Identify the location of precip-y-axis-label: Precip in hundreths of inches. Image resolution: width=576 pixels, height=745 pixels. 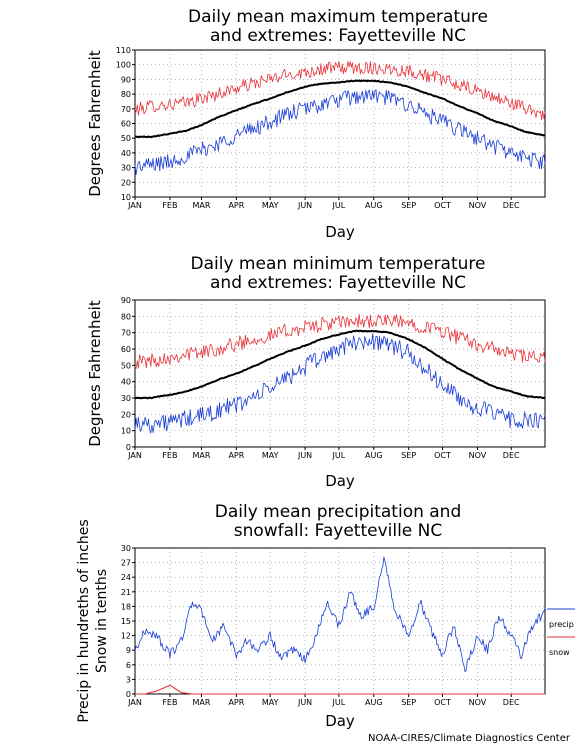
(84, 620).